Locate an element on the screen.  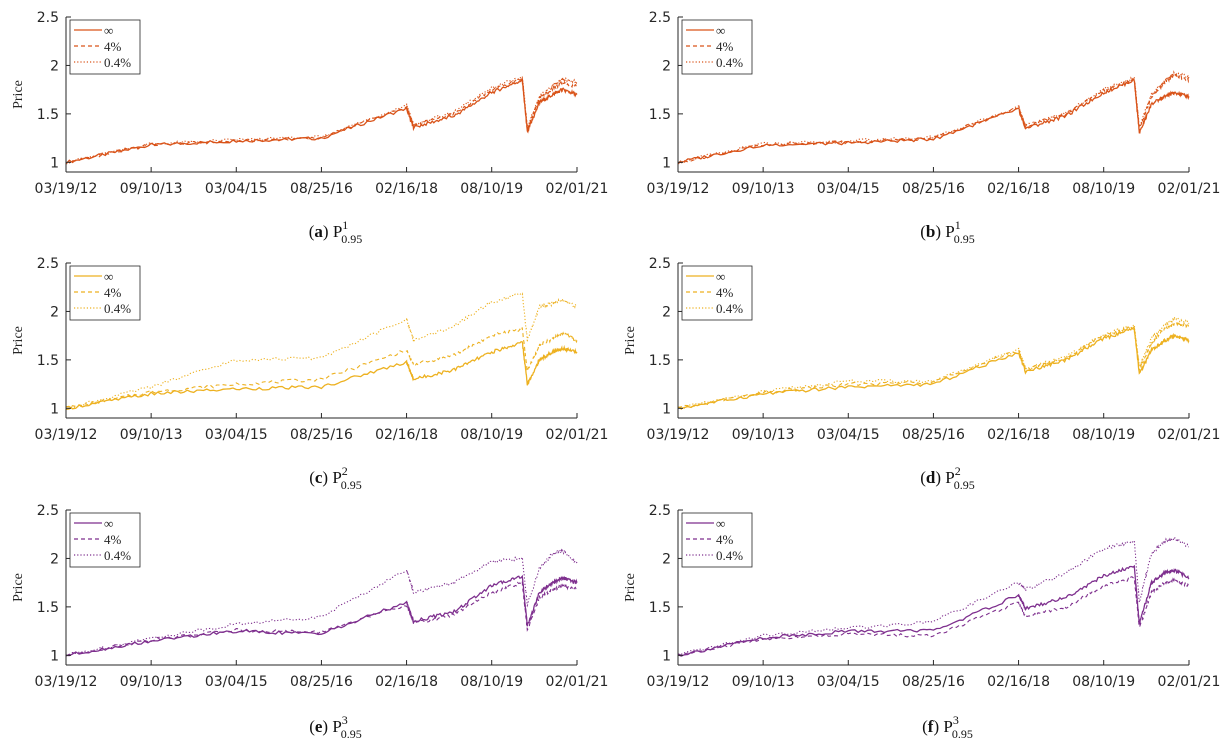
panel-caption: (d) P2 0.95 is located at coordinates (947, 478).